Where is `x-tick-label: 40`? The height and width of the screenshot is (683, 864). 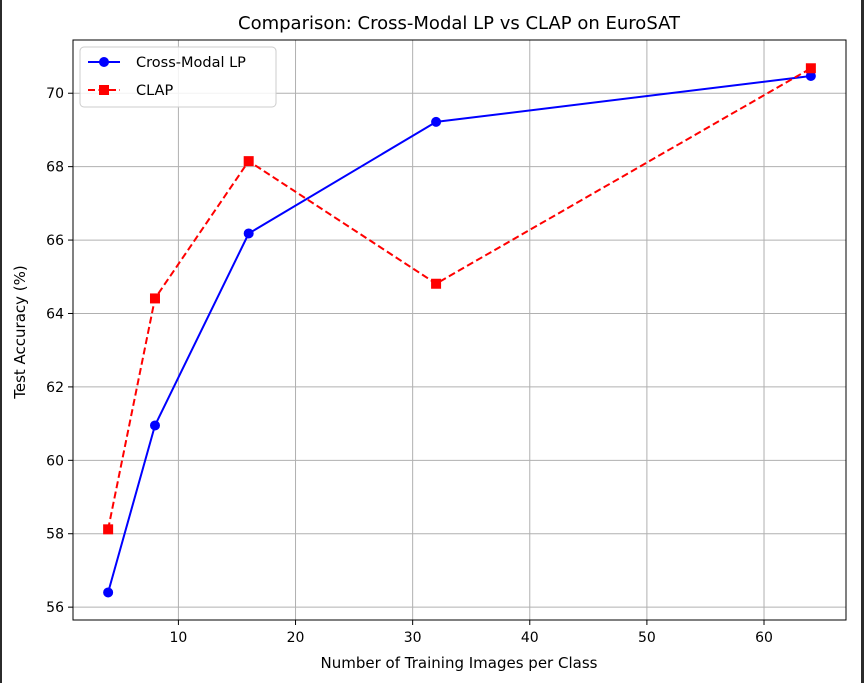
x-tick-label: 40 is located at coordinates (530, 638).